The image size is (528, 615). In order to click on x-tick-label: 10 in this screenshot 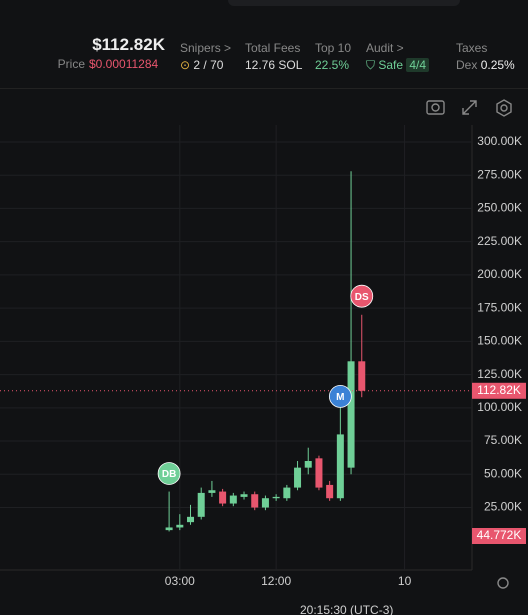, I will do `click(405, 581)`.